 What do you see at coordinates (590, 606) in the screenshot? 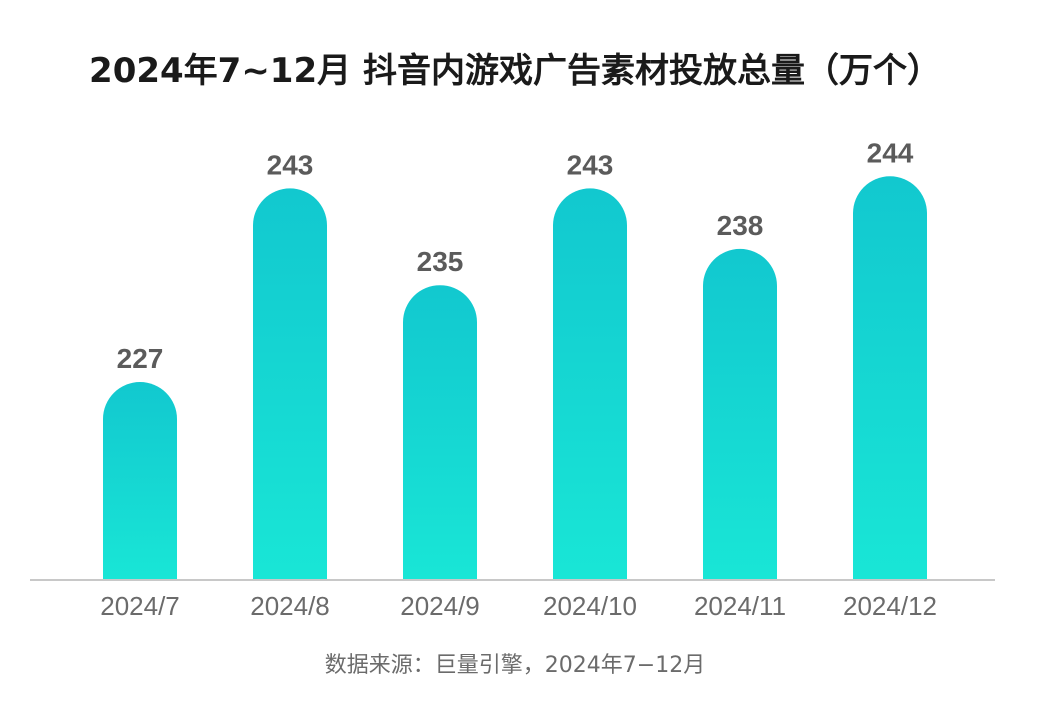
I see `x-tick-label: 2024/10` at bounding box center [590, 606].